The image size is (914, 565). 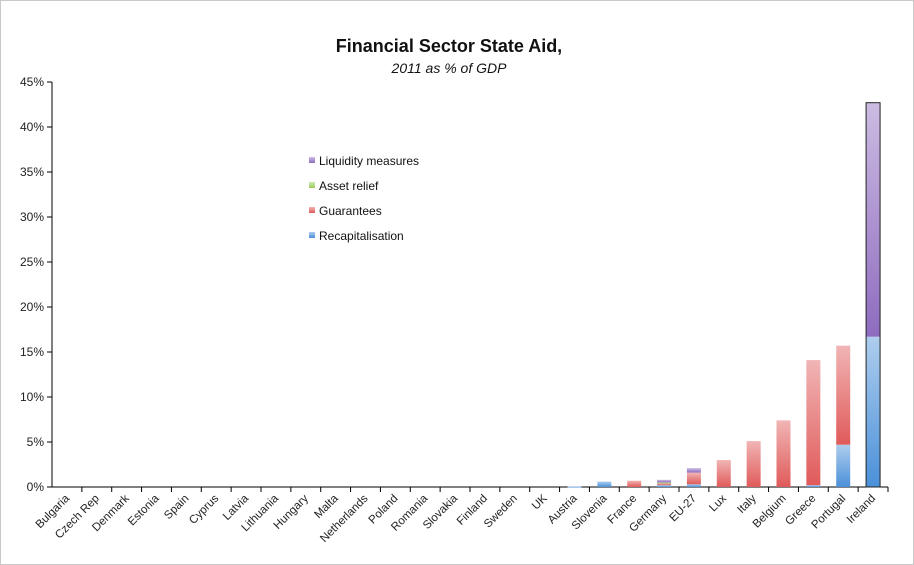 What do you see at coordinates (684, 509) in the screenshot?
I see `x-tick-label: EU-27` at bounding box center [684, 509].